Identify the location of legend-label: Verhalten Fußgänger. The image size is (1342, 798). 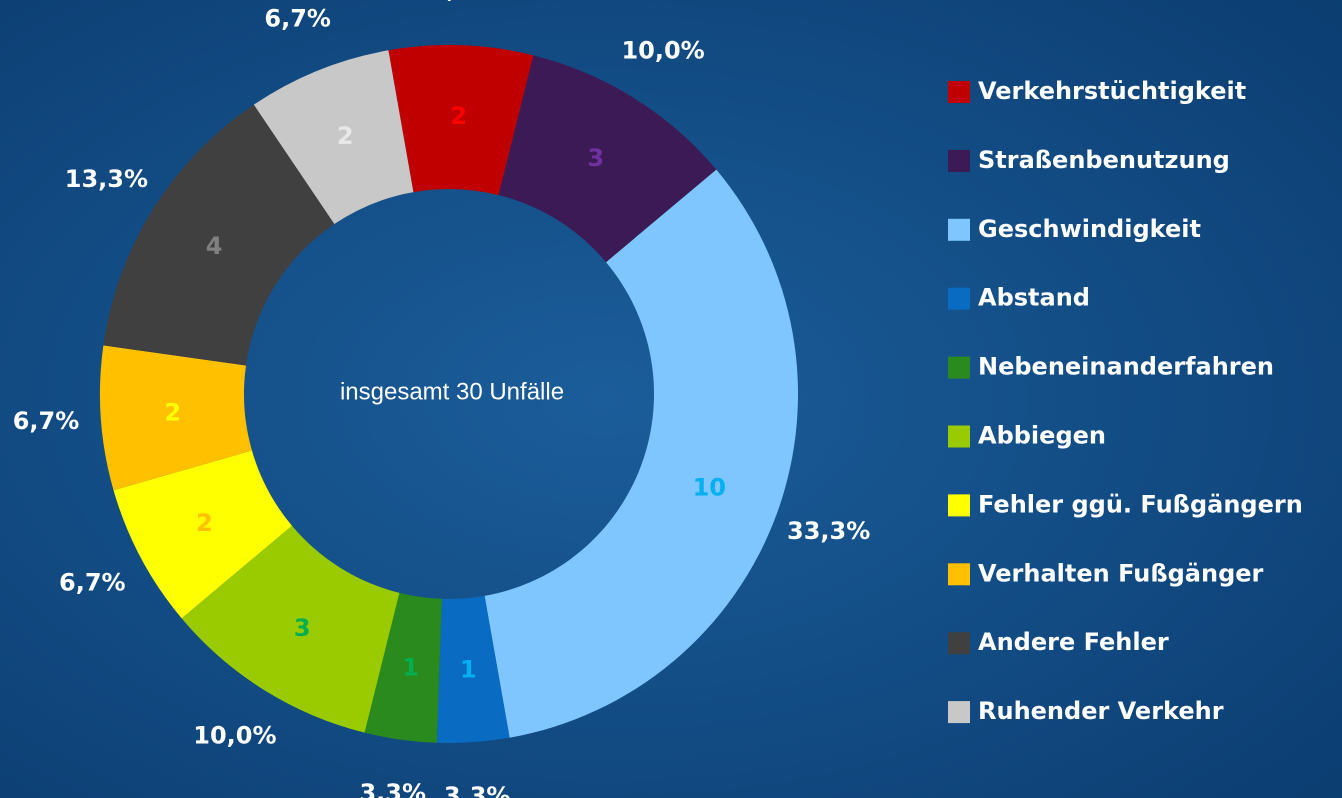
(1121, 573).